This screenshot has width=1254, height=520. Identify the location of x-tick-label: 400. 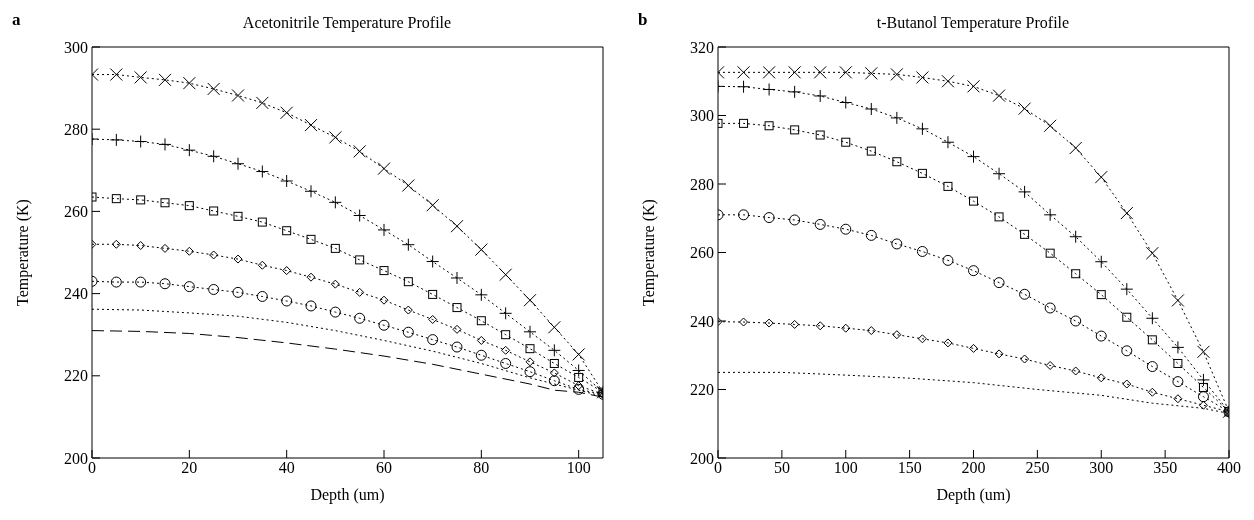
(1229, 468).